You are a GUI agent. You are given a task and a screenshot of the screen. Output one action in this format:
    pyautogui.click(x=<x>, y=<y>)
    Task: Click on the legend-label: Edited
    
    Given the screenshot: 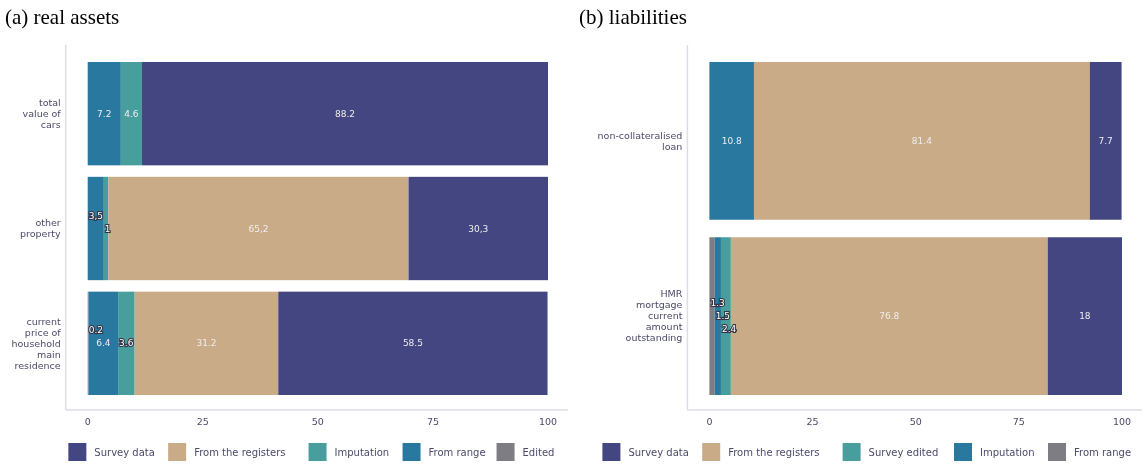 What is the action you would take?
    pyautogui.click(x=538, y=452)
    